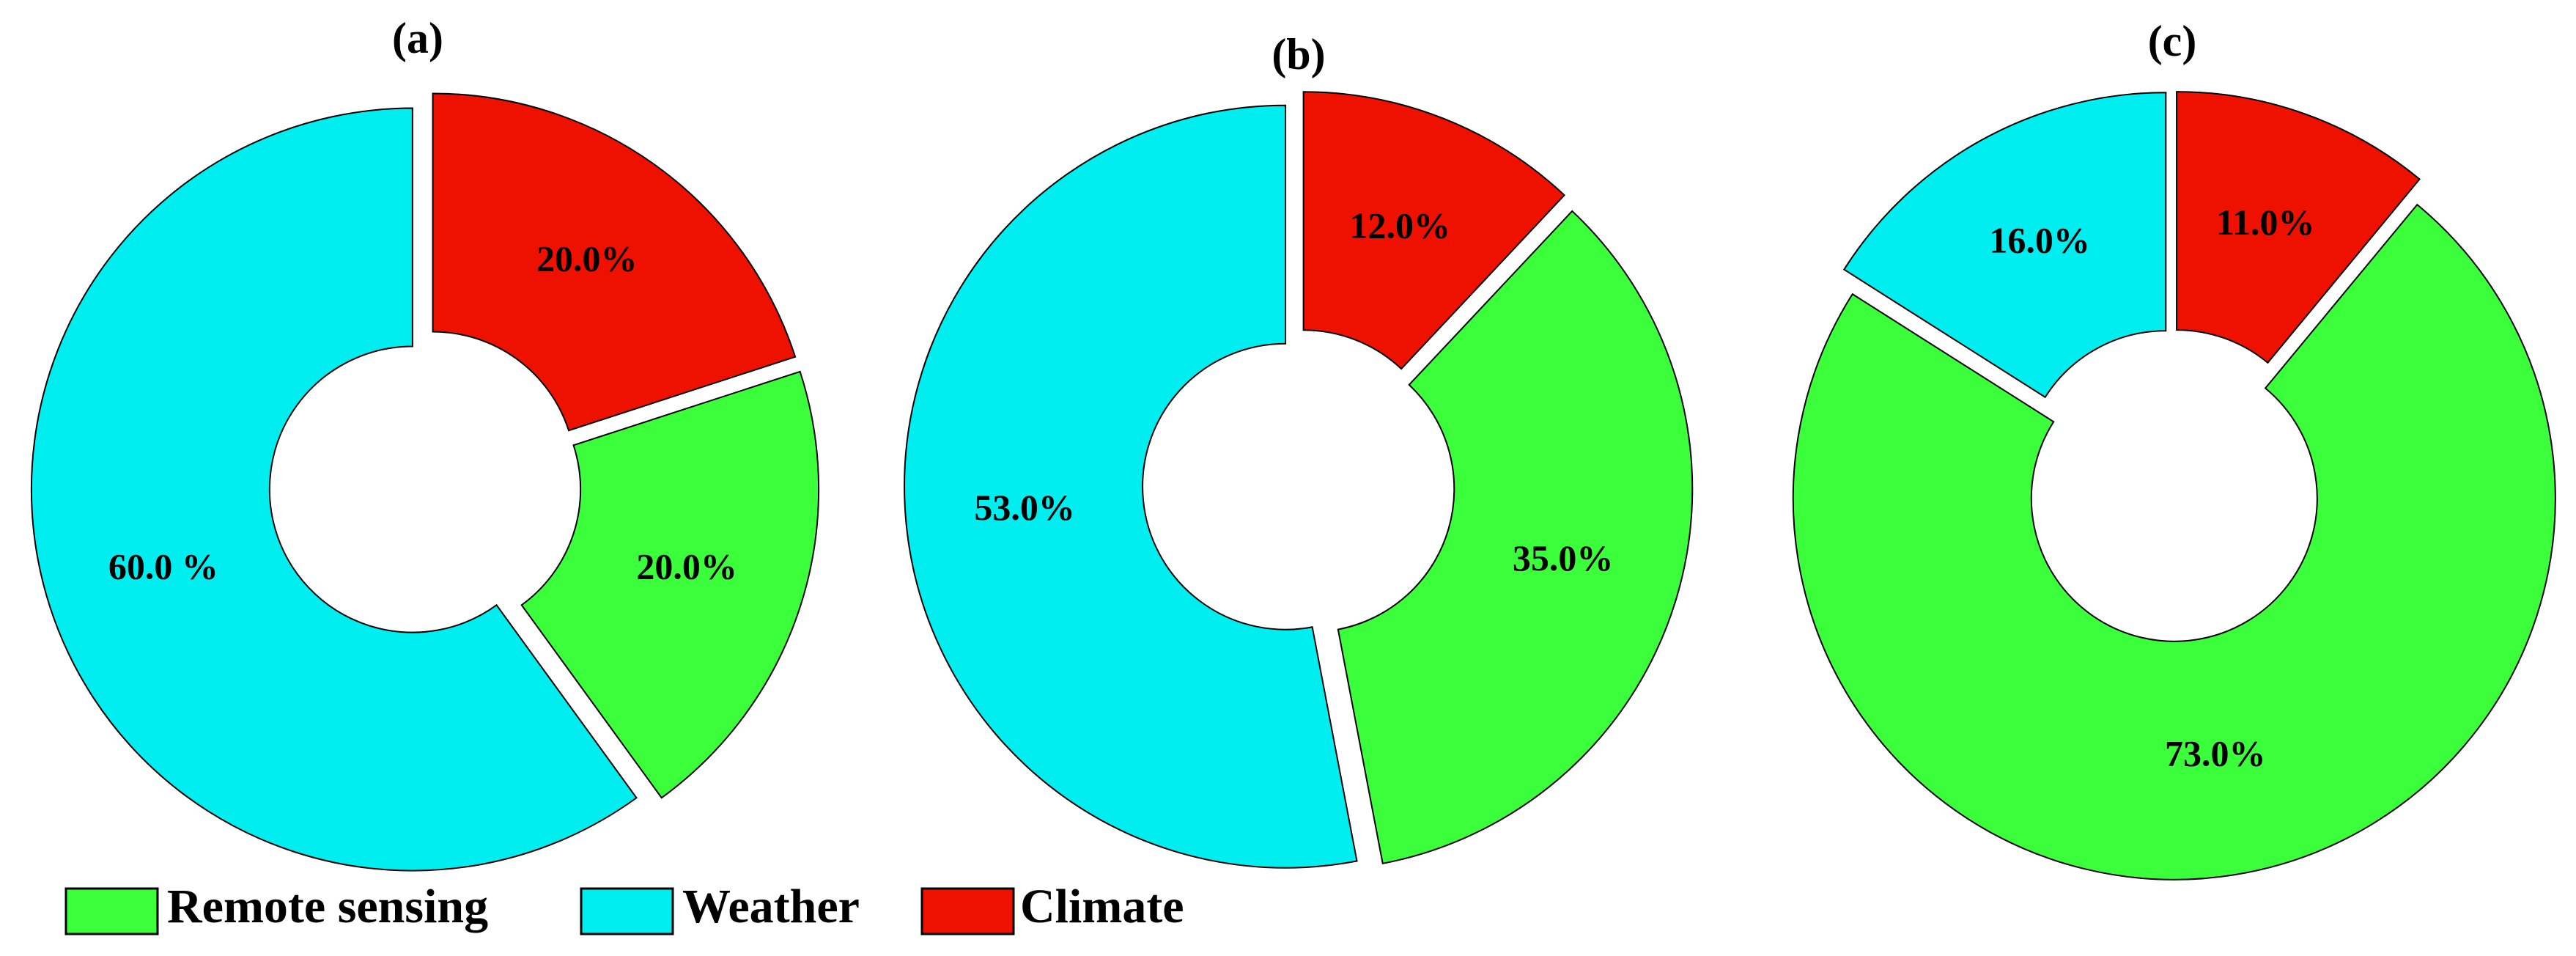 The height and width of the screenshot is (956, 2576). What do you see at coordinates (1298, 54) in the screenshot?
I see `chart-title: (b)` at bounding box center [1298, 54].